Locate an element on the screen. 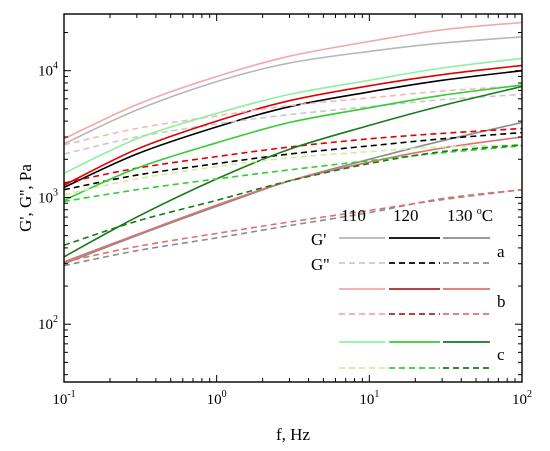 This screenshot has height=451, width=550. x-tick-label-2: 10¹ is located at coordinates (369, 398).